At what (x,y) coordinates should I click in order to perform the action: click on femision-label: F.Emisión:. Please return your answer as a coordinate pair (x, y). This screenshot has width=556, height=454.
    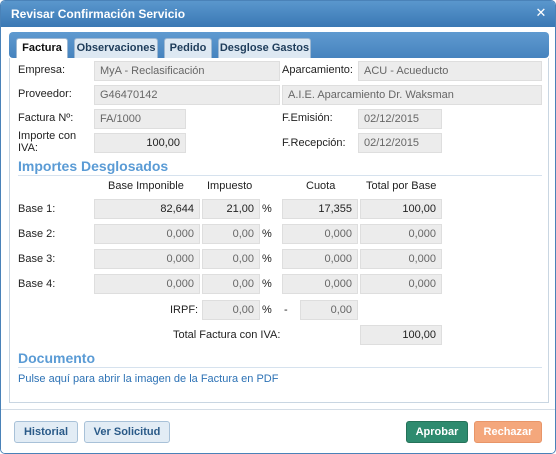
    Looking at the image, I should click on (307, 118).